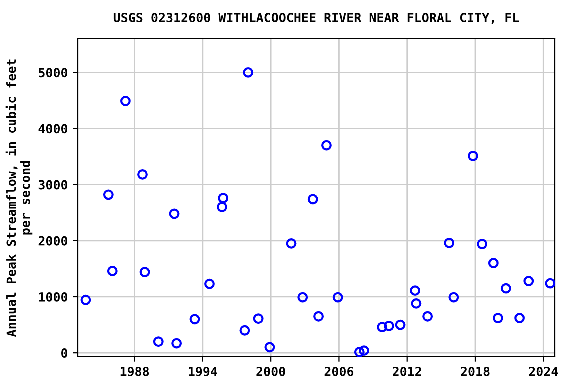 The height and width of the screenshot is (384, 576). What do you see at coordinates (475, 371) in the screenshot?
I see `x-tick-label: 2018` at bounding box center [475, 371].